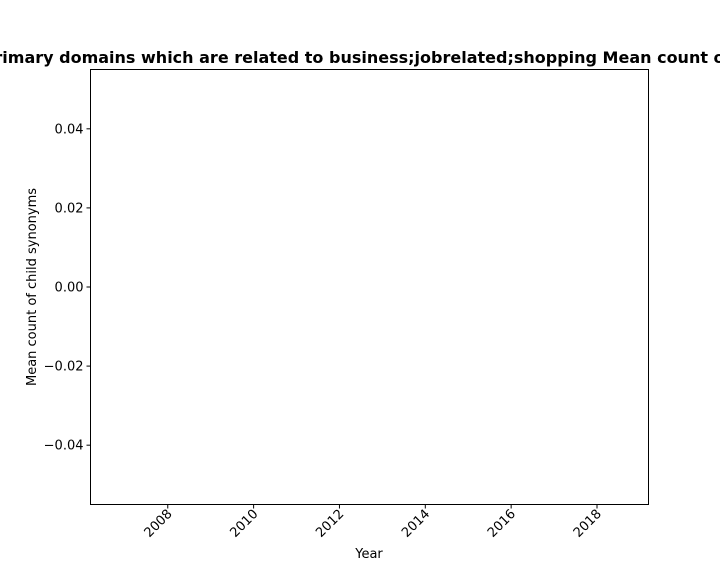 This screenshot has height=576, width=720. I want to click on x-tick-label: 2014, so click(416, 524).